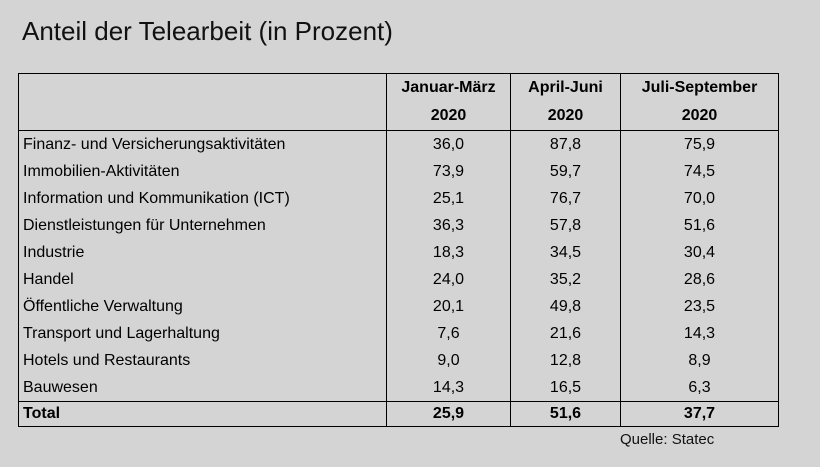 This screenshot has height=467, width=820. I want to click on header-cell: Januar-März 2020, so click(448, 102).